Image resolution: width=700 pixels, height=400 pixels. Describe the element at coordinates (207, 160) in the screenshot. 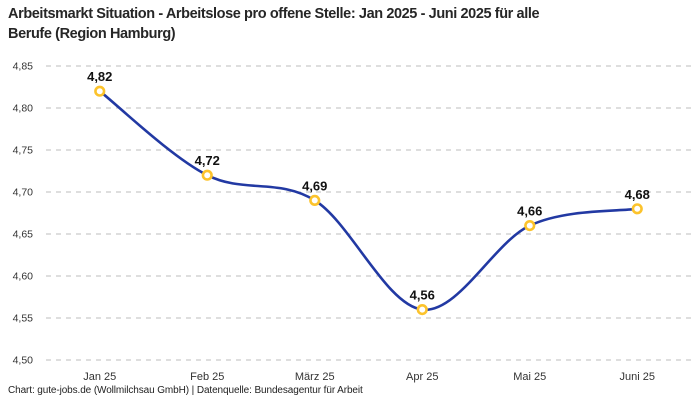

I see `data-point-label: 4,72` at that location.